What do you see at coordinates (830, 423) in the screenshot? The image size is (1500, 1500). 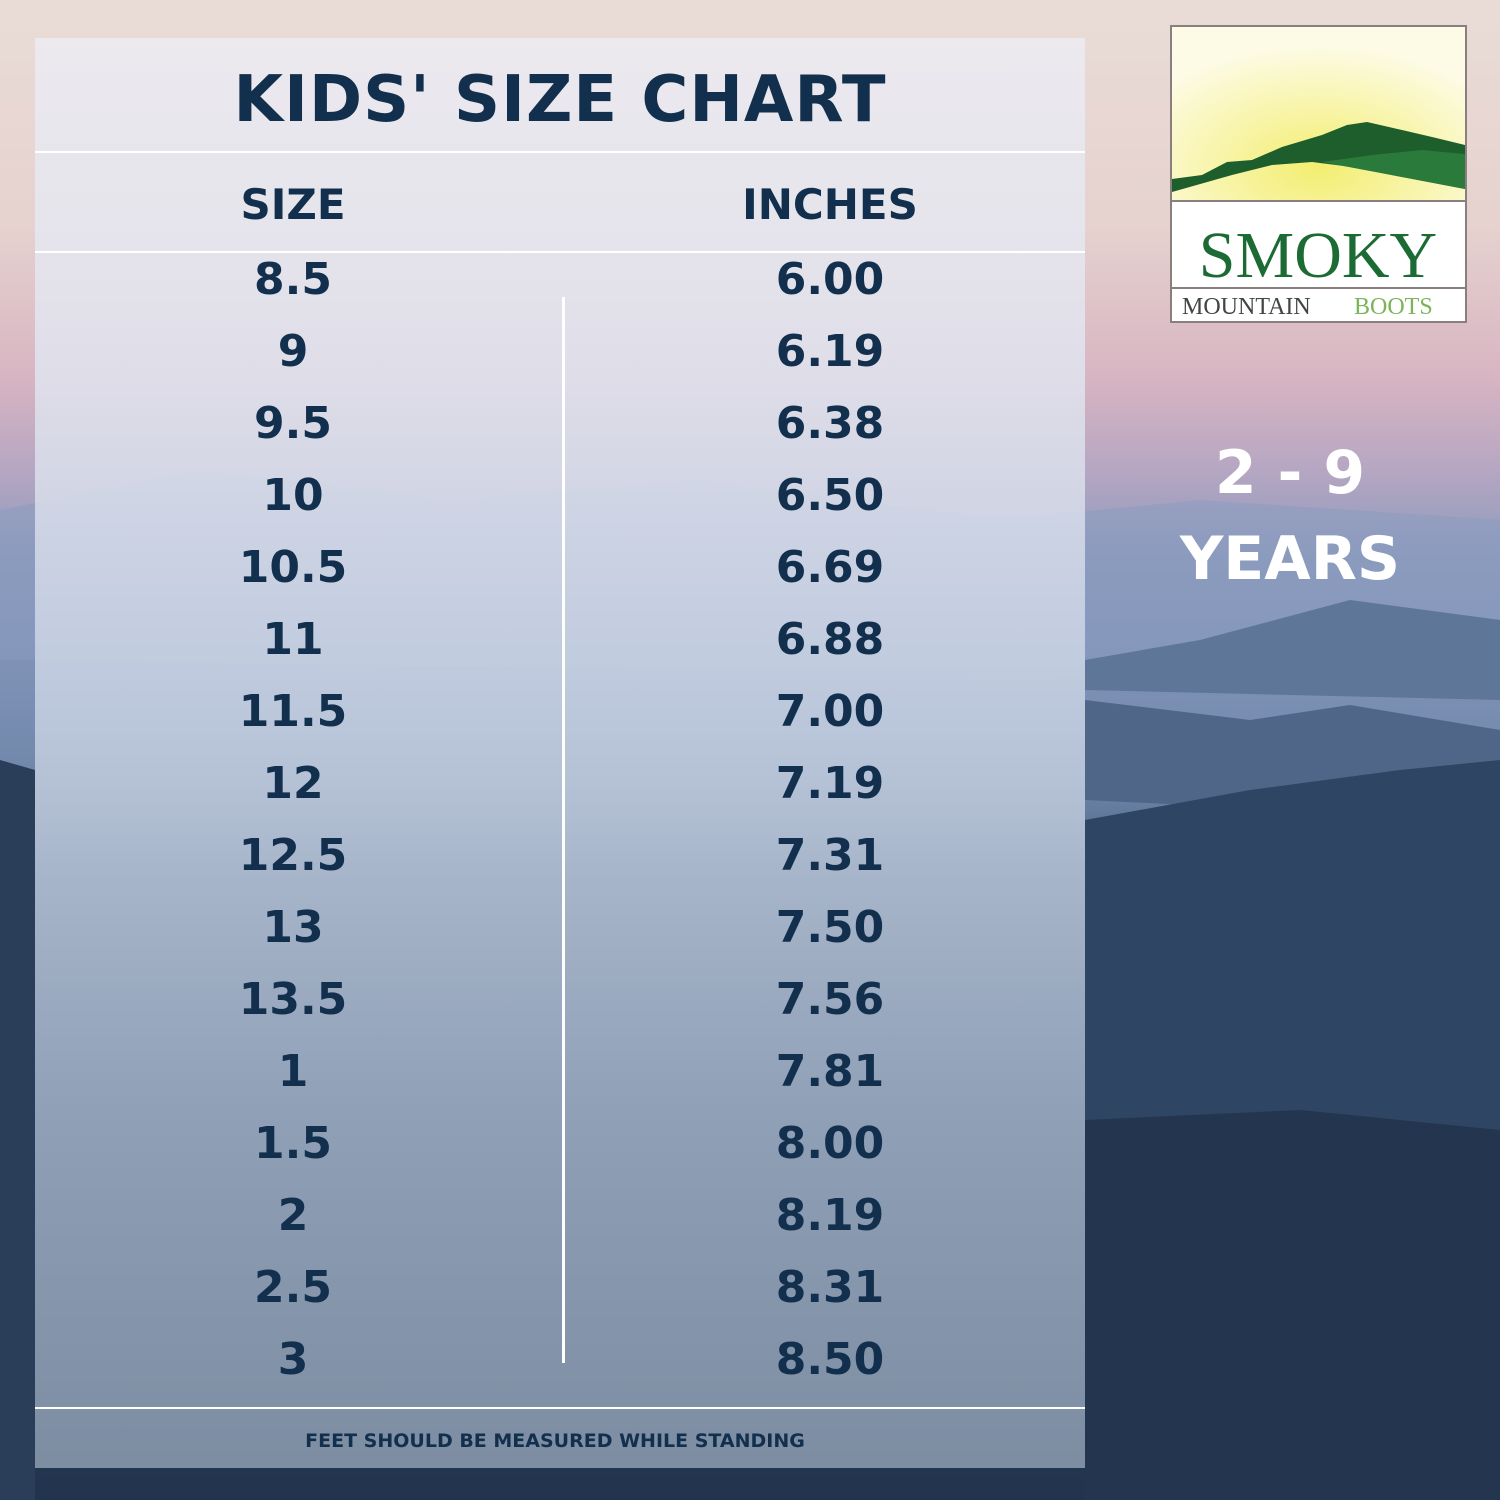 I see `inches-cell: 6.38` at bounding box center [830, 423].